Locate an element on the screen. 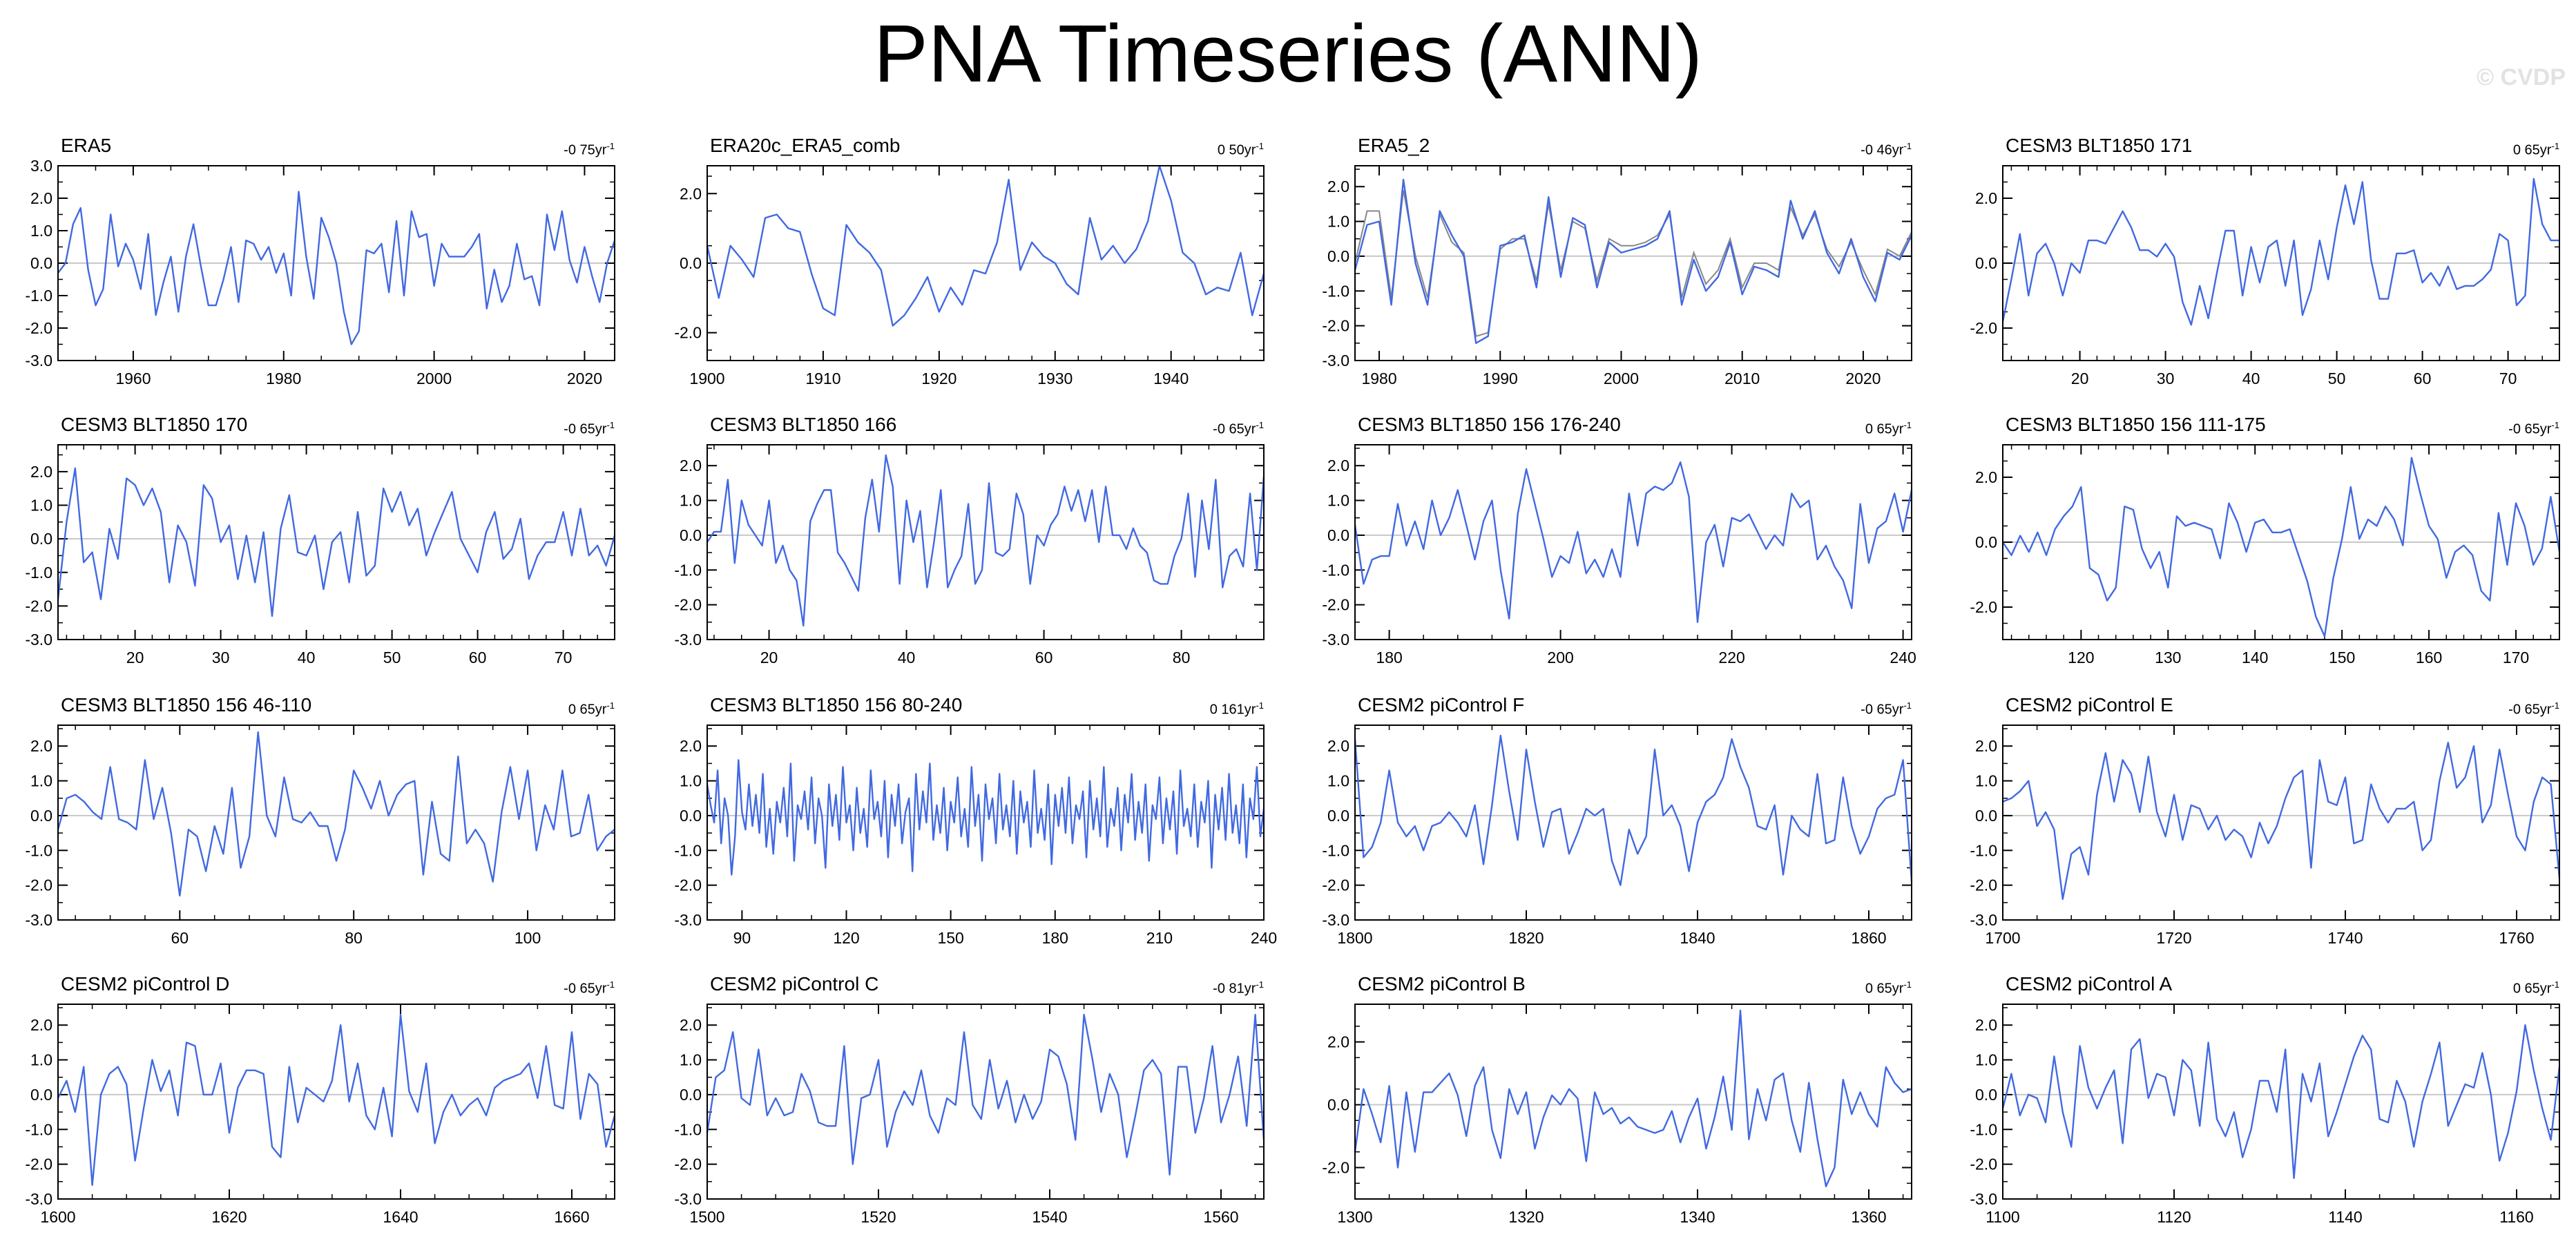 The width and height of the screenshot is (2576, 1257). panel-plot: 2.0 0.0 -2.0 1900 1910 1920 1930 1940 is located at coordinates (969, 275).